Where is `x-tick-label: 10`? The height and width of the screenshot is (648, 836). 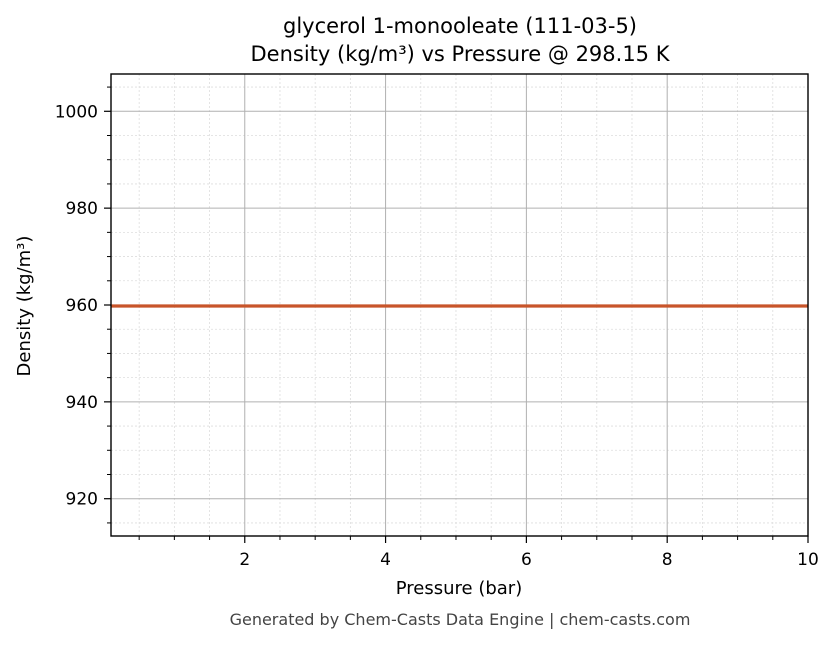
x-tick-label: 10 is located at coordinates (808, 560).